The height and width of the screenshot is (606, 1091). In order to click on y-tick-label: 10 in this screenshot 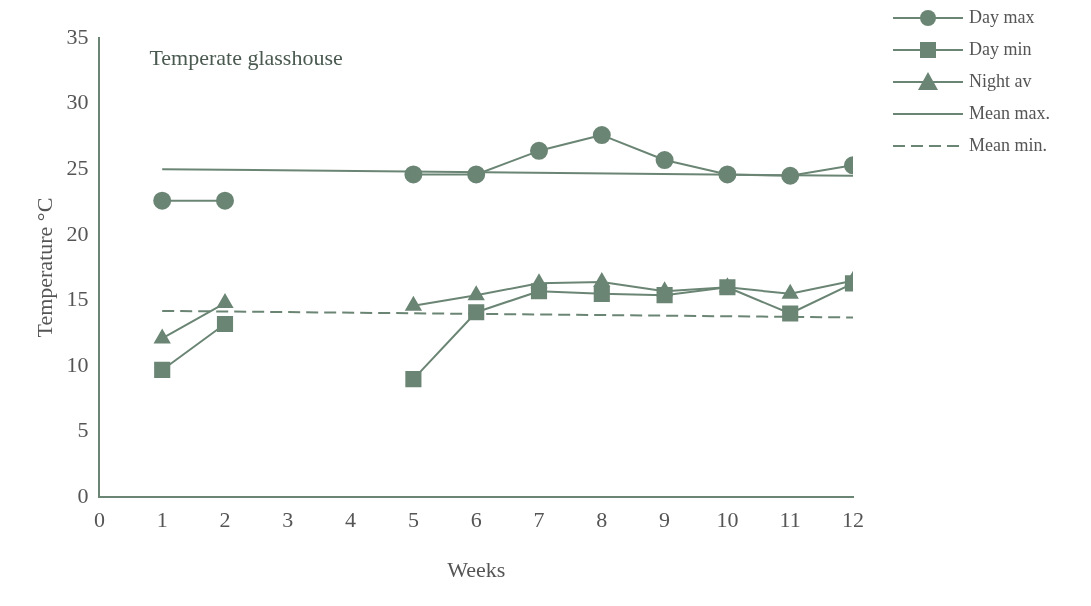, I will do `click(77, 364)`.